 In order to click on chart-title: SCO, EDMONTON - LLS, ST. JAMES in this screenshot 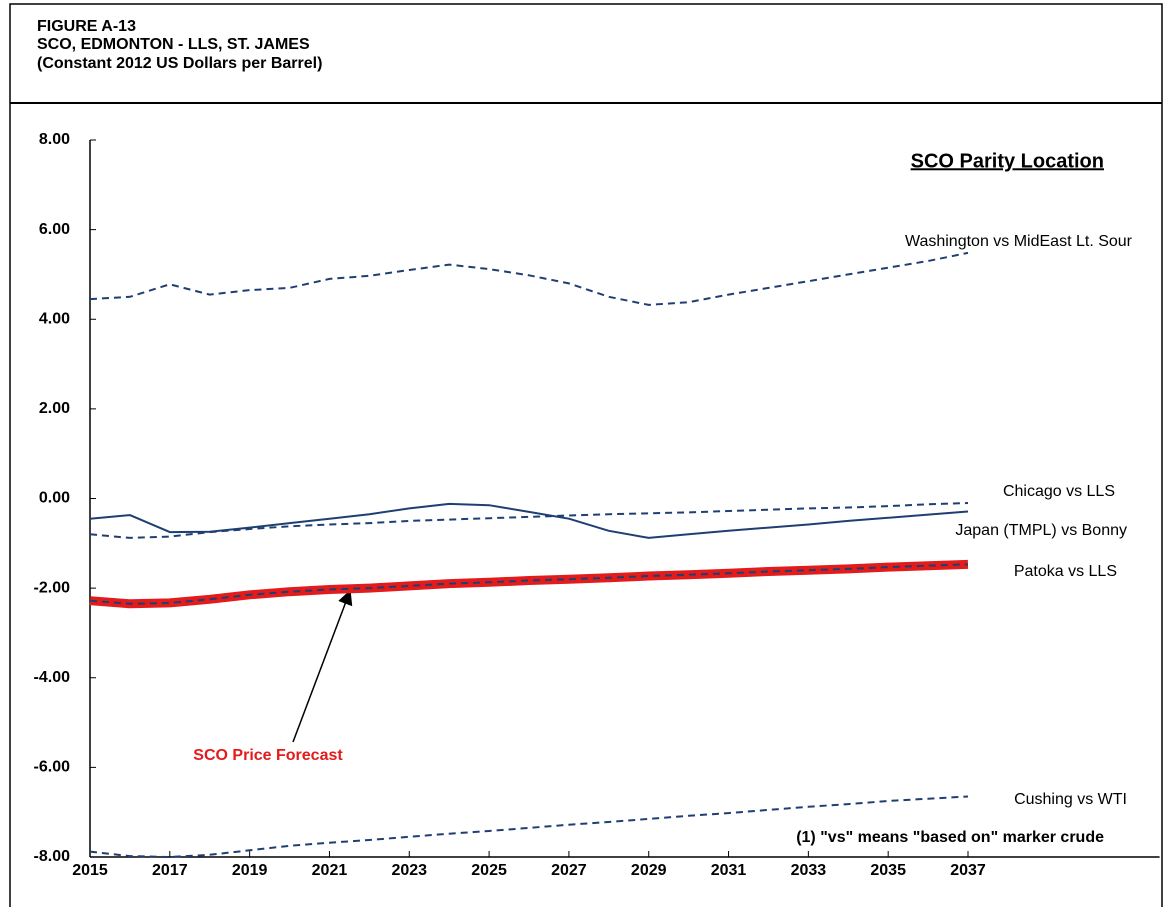, I will do `click(173, 44)`.